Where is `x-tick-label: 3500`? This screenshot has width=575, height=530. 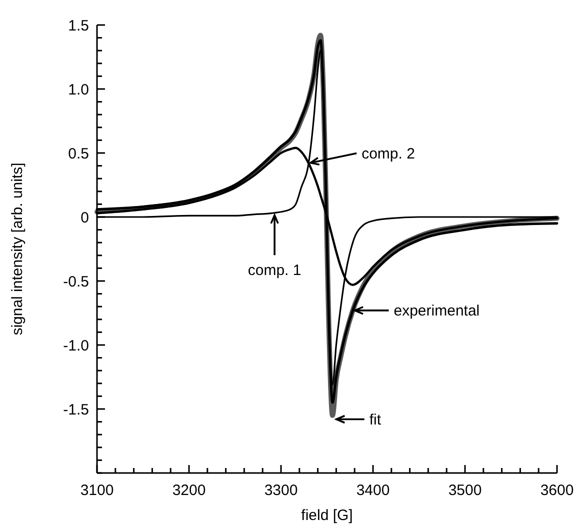
x-tick-label: 3500 is located at coordinates (465, 490).